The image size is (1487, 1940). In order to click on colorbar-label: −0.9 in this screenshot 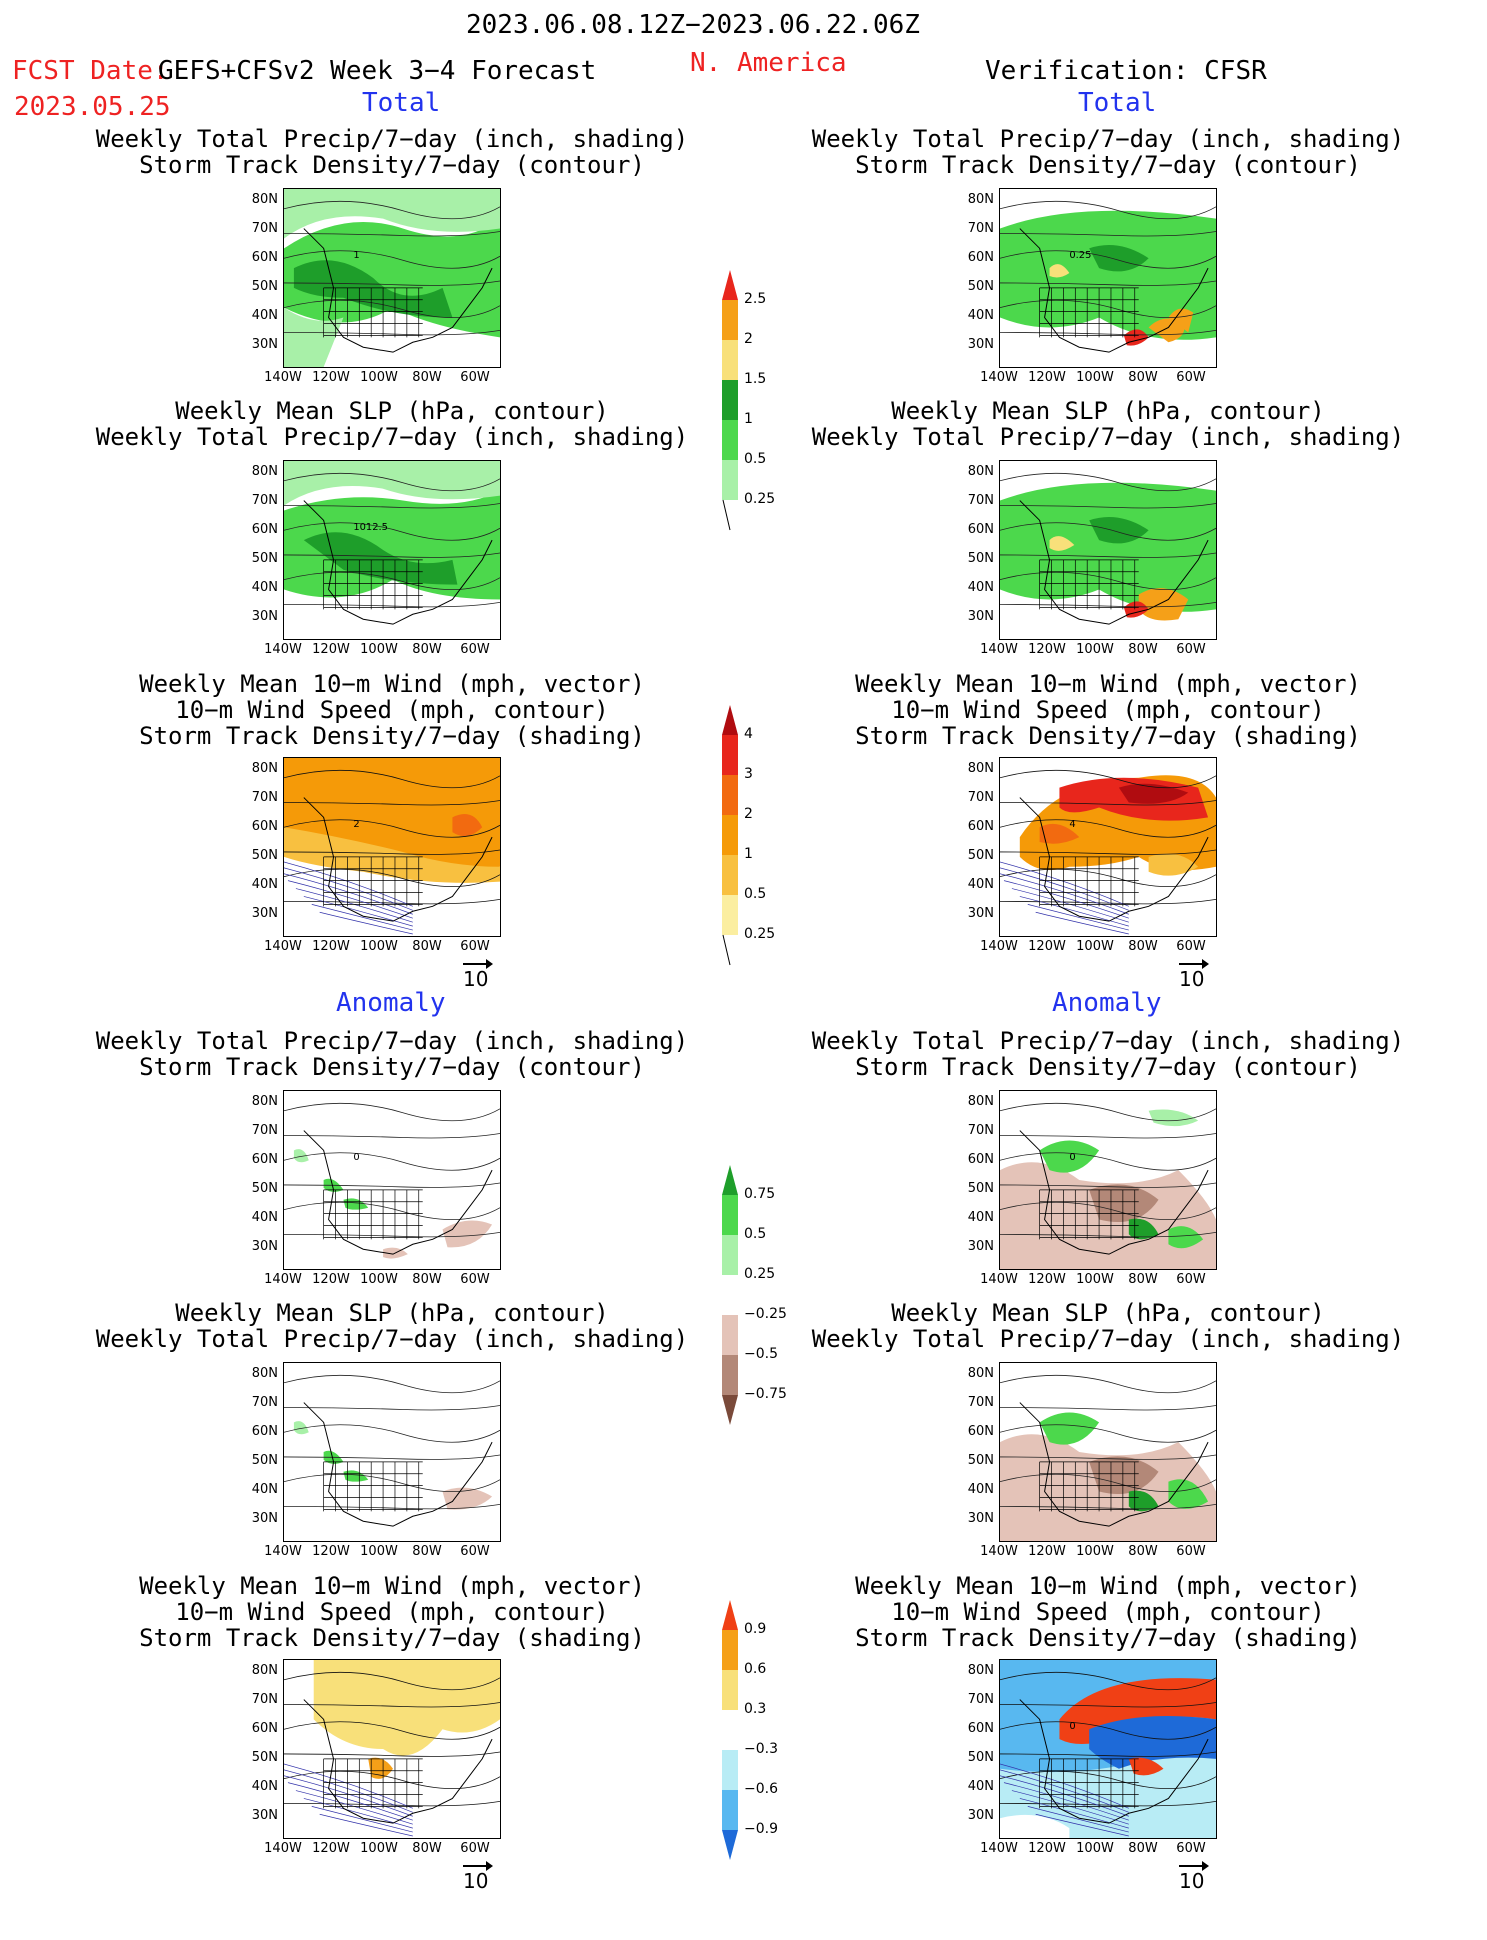, I will do `click(761, 1829)`.